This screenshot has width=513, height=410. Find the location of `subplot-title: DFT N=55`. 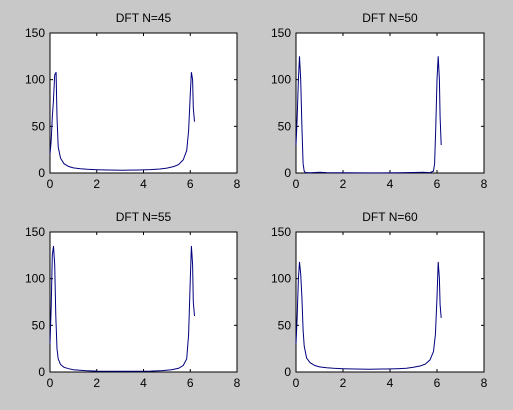

subplot-title: DFT N=55 is located at coordinates (144, 217).